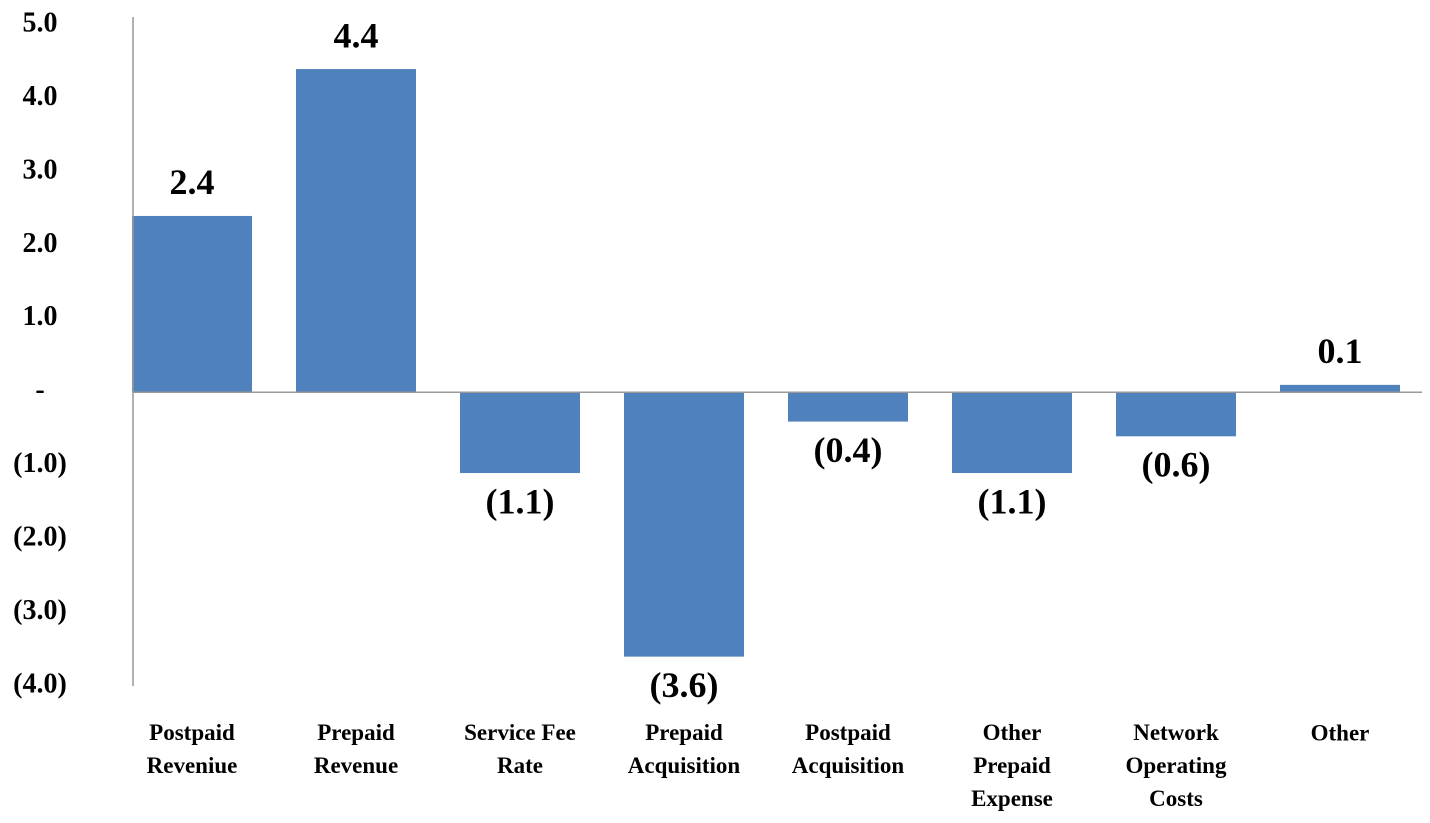  What do you see at coordinates (356, 749) in the screenshot?
I see `x-tick-label: Prepaid Revenue` at bounding box center [356, 749].